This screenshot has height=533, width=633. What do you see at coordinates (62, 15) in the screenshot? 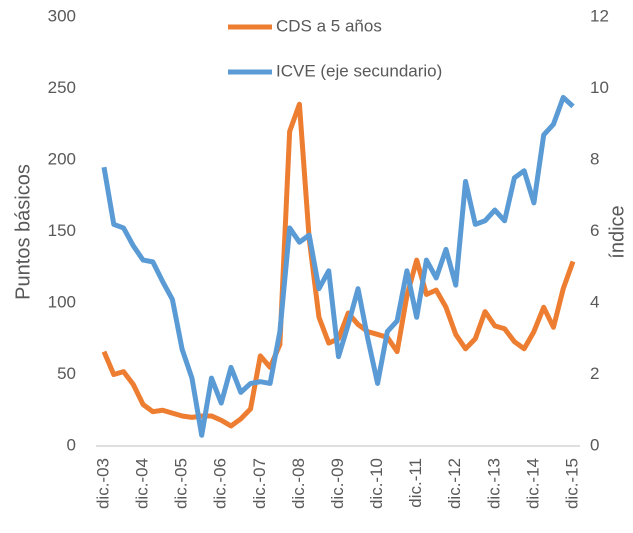
I see `y-tick-label: 300` at bounding box center [62, 15].